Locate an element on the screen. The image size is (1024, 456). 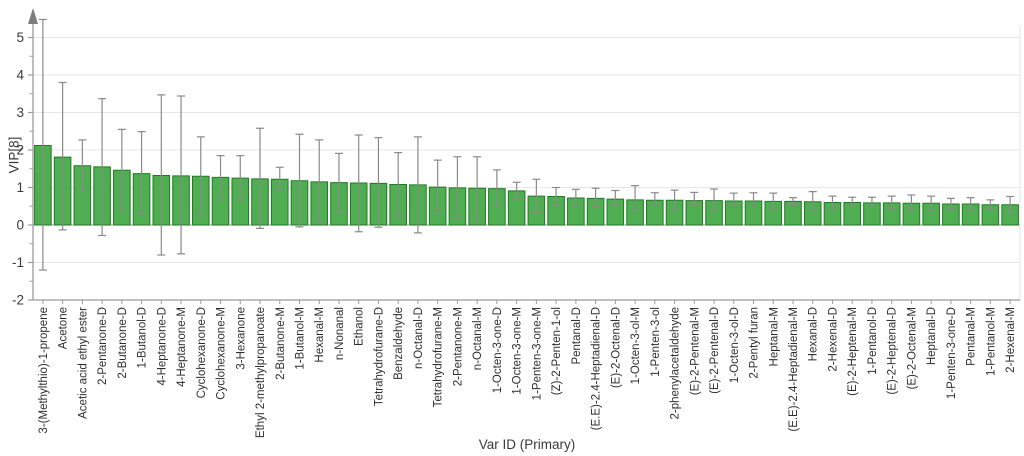
x-tick-label: (E.E)-2.4-Heptadienal-D is located at coordinates (597, 368).